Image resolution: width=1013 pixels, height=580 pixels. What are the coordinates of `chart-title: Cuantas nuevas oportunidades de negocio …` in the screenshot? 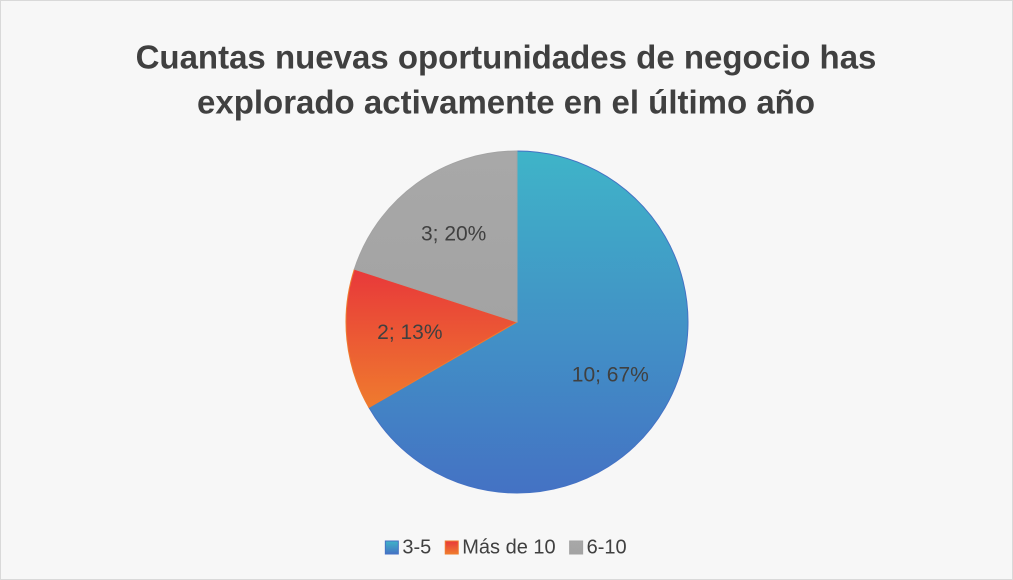 It's located at (506, 57).